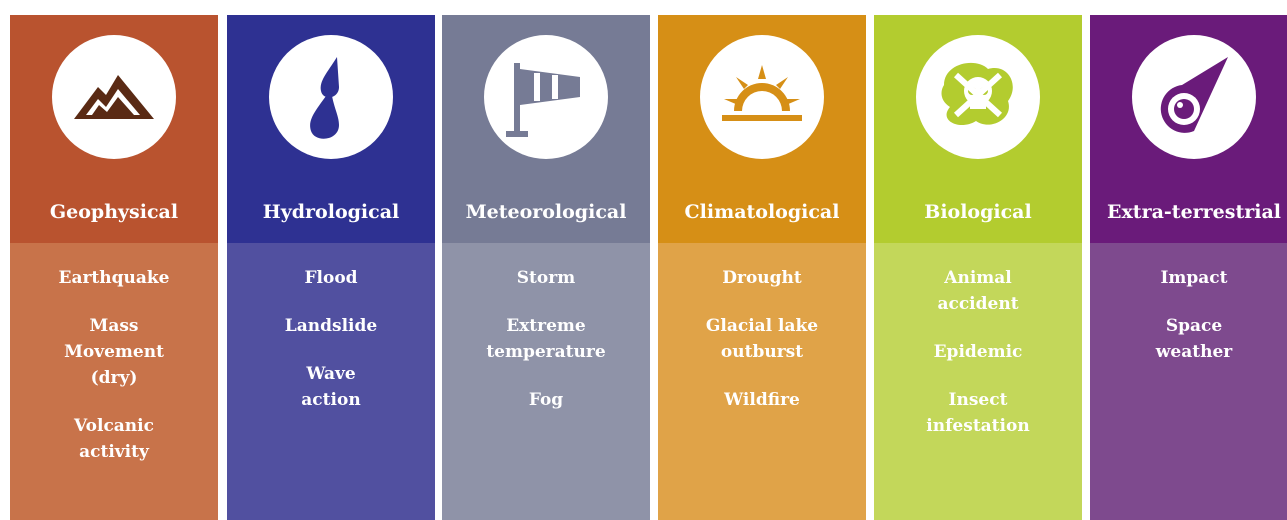  I want to click on hazard-item: Animal accident, so click(977, 291).